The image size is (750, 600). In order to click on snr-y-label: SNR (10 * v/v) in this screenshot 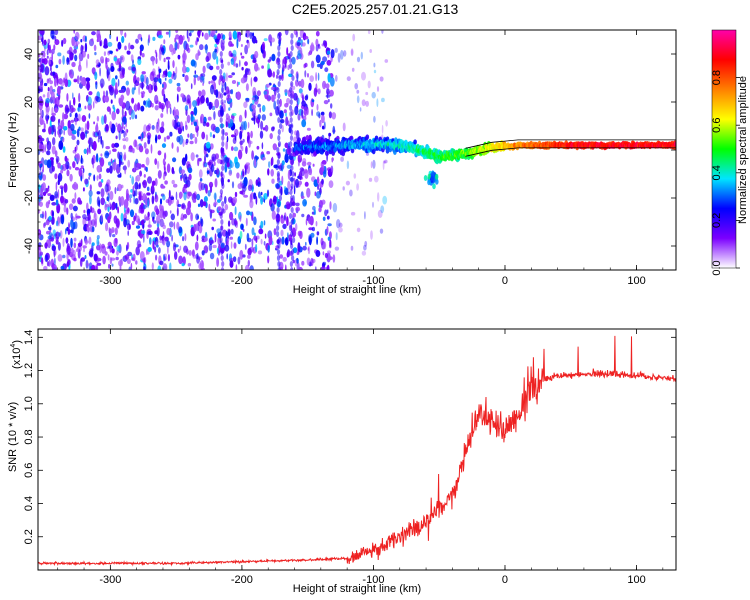, I will do `click(13, 437)`.